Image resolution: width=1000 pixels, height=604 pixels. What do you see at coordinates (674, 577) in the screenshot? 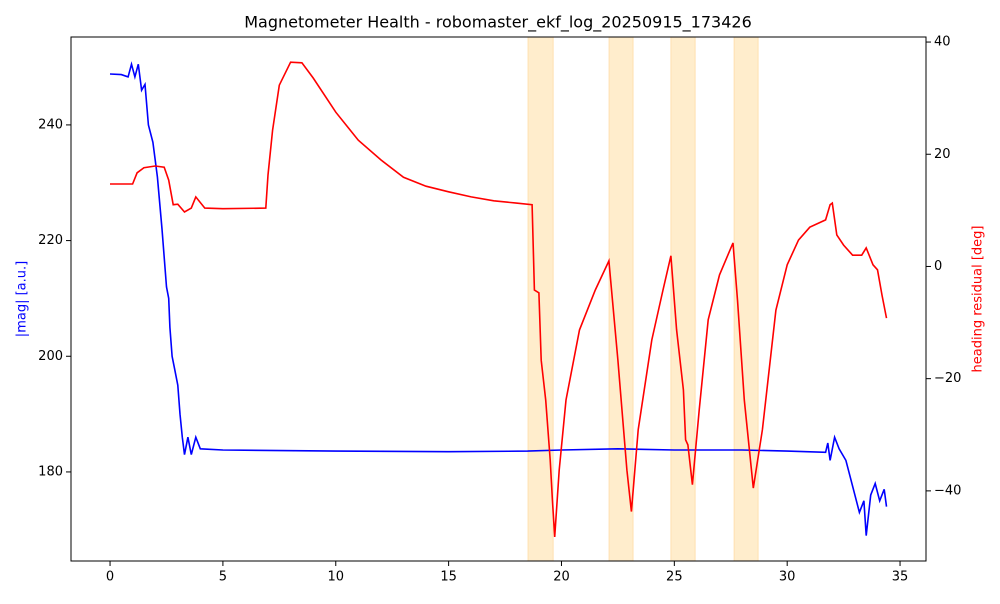
I see `x-tick-label: 25` at bounding box center [674, 577].